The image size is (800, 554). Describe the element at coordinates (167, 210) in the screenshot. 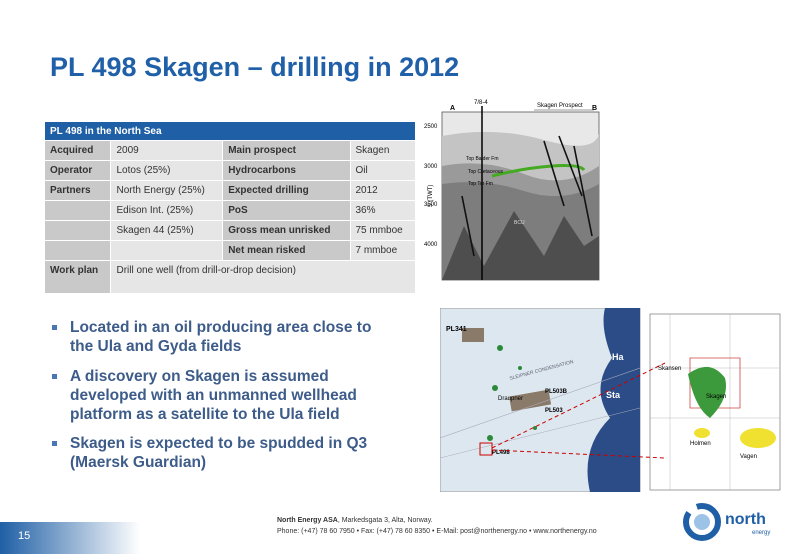

I see `row-value: Edison Int. (25%)` at that location.